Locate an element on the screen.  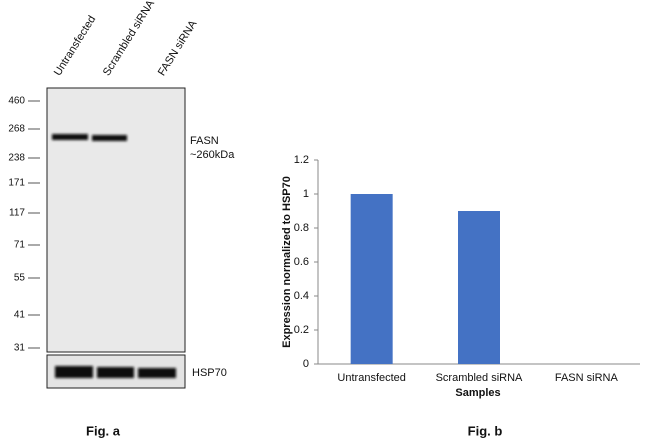
target-label: FASN is located at coordinates (204, 141).